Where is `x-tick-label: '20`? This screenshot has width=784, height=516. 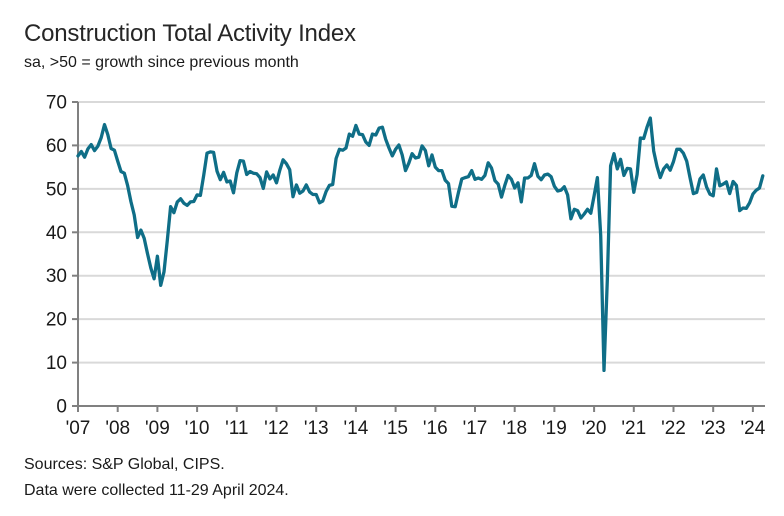
x-tick-label: '20 is located at coordinates (594, 428).